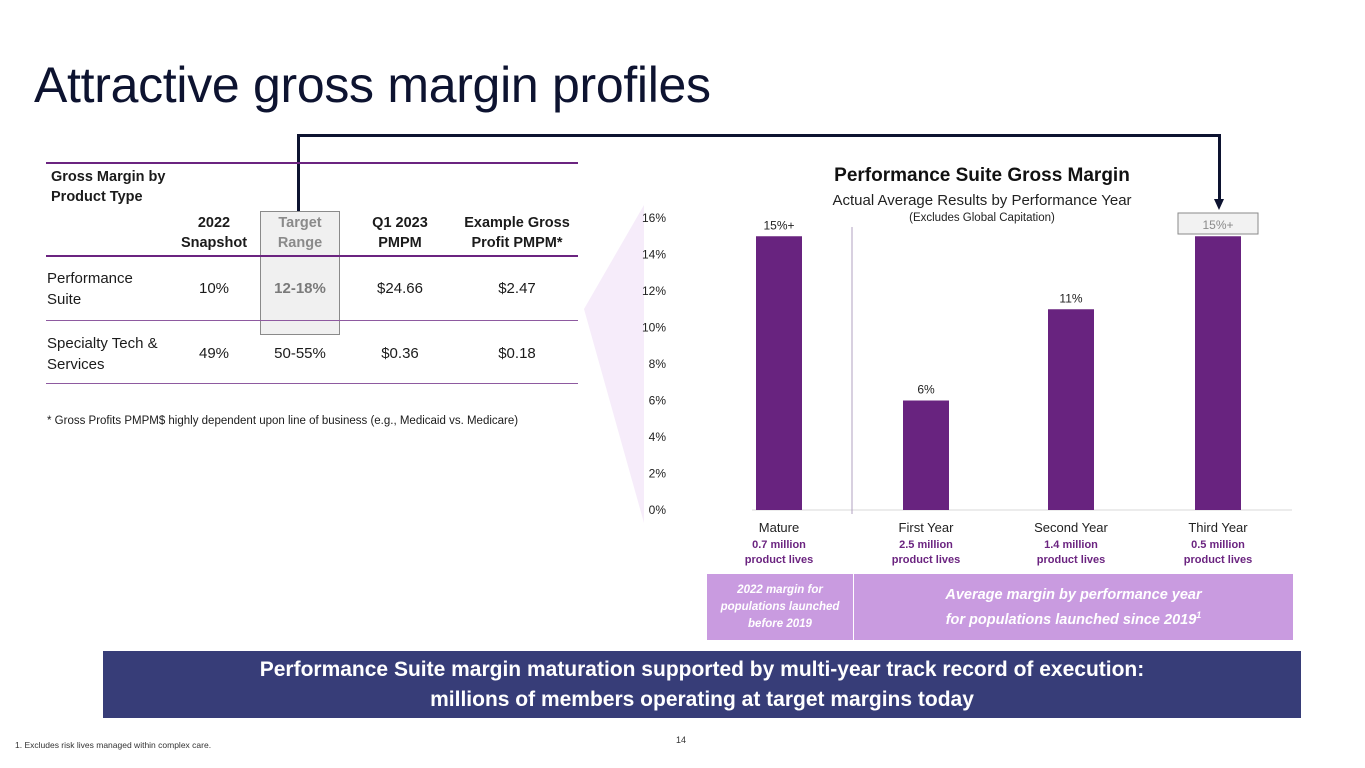 The width and height of the screenshot is (1365, 768). Describe the element at coordinates (517, 243) in the screenshot. I see `header-line: Profit PMPM*` at that location.